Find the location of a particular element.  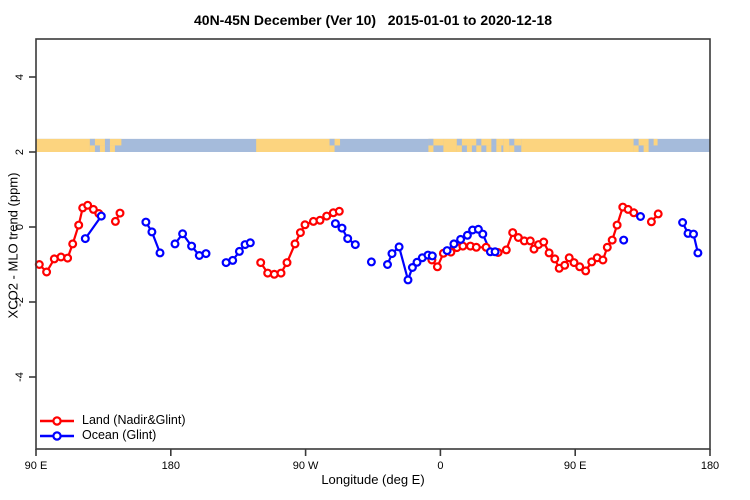

y-tick-label: 4 is located at coordinates (20, 77).